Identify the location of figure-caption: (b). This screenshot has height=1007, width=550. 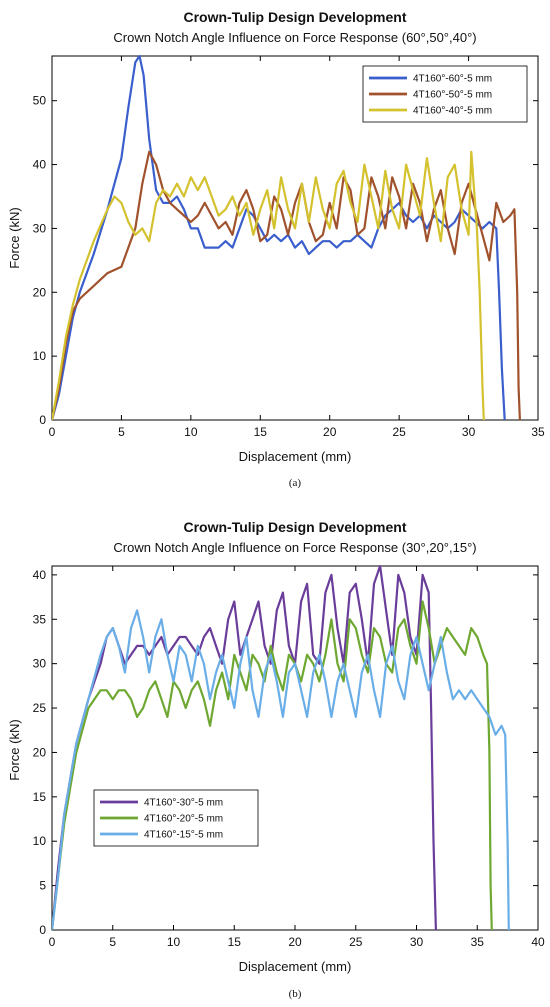
(295, 994).